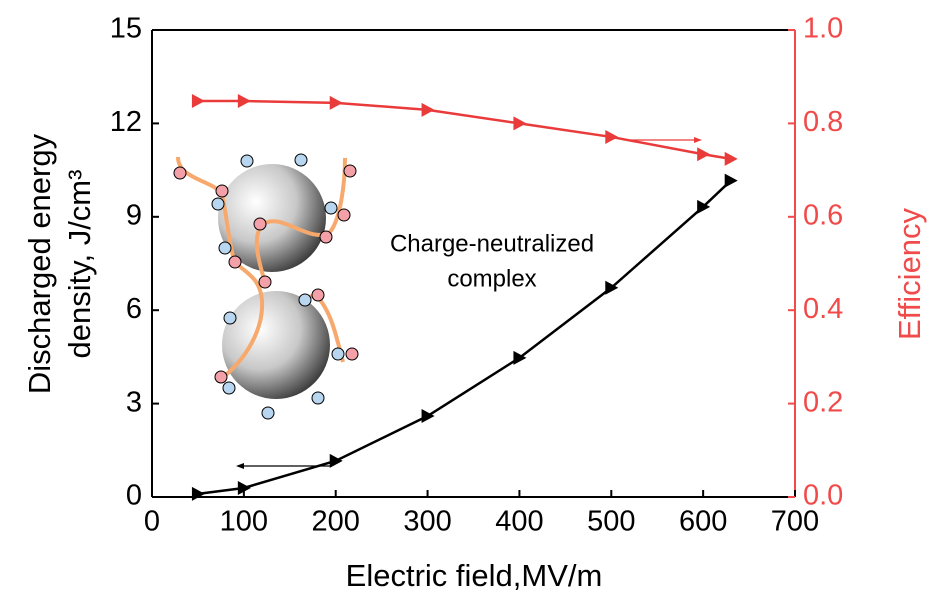  Describe the element at coordinates (134, 496) in the screenshot. I see `y-tick-label: 0` at that location.